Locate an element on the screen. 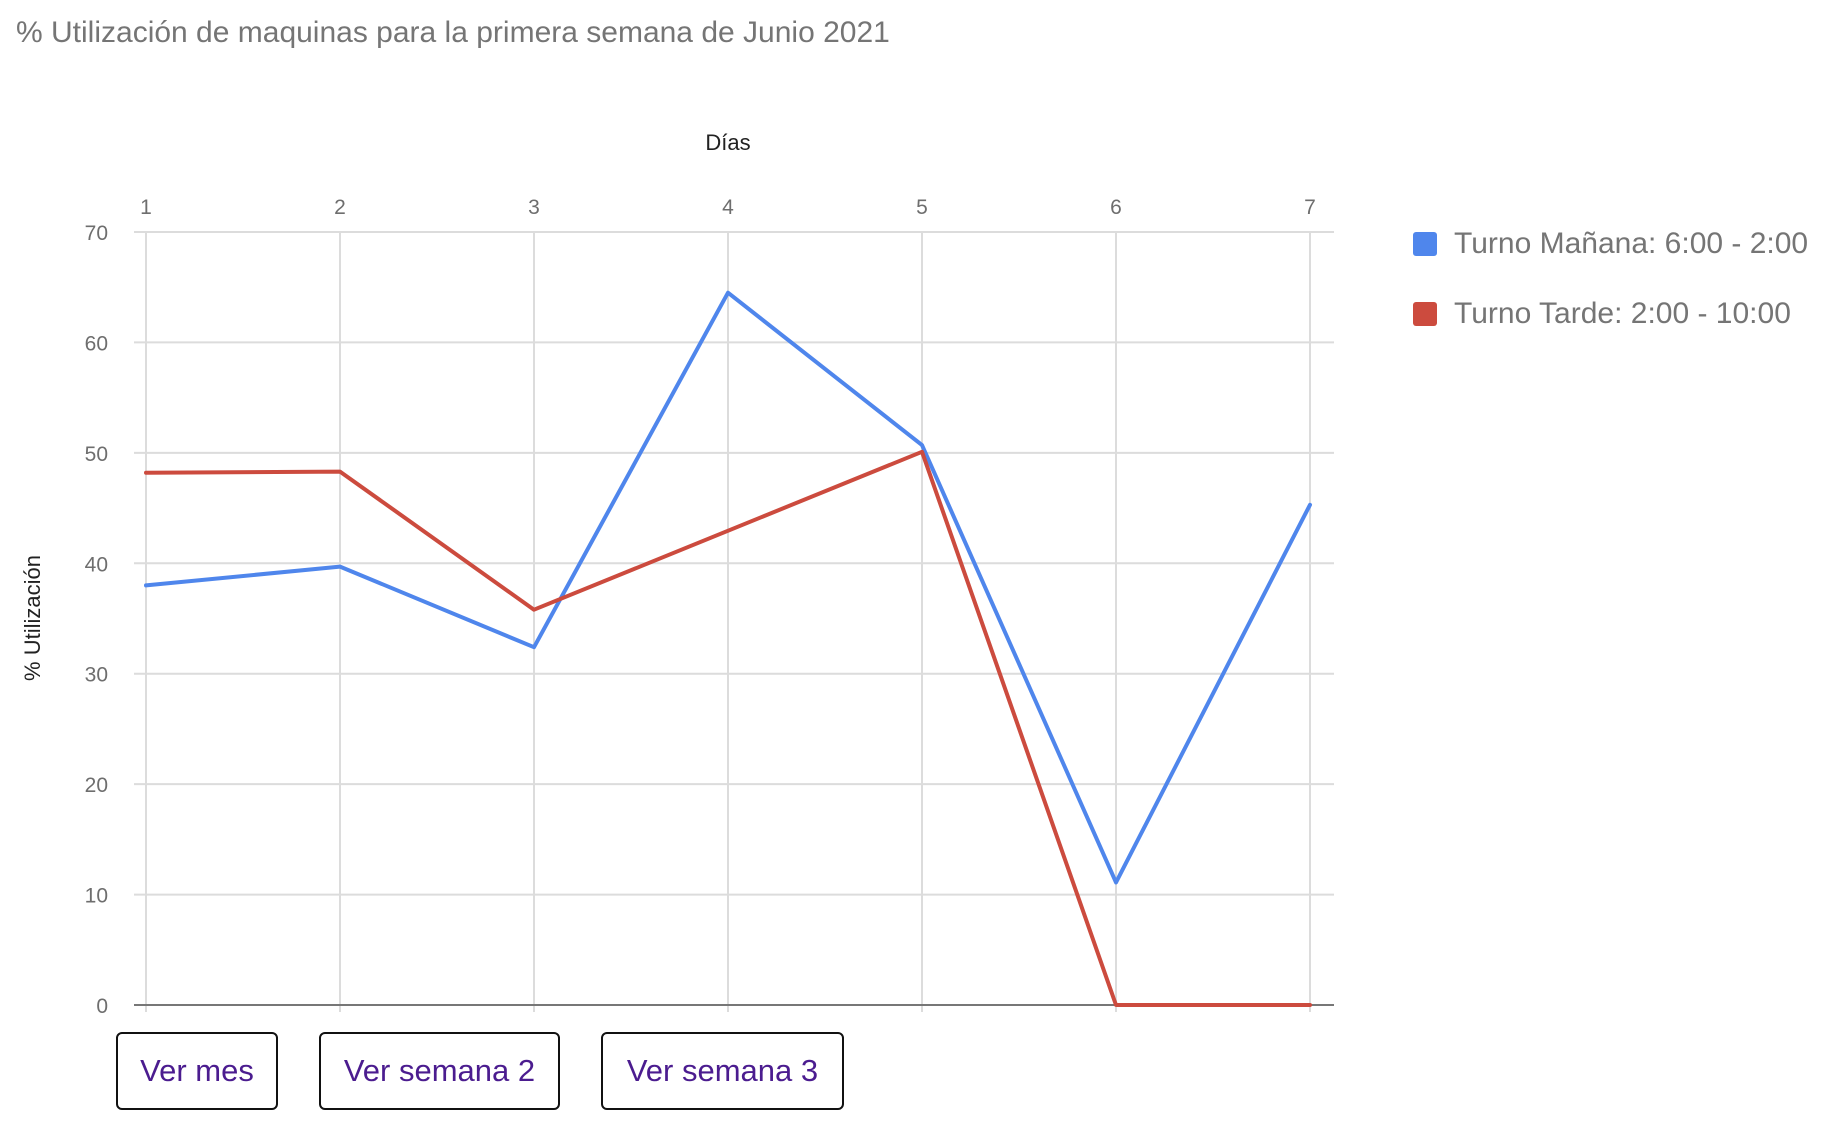  x-tick-label: 6 is located at coordinates (1116, 207).